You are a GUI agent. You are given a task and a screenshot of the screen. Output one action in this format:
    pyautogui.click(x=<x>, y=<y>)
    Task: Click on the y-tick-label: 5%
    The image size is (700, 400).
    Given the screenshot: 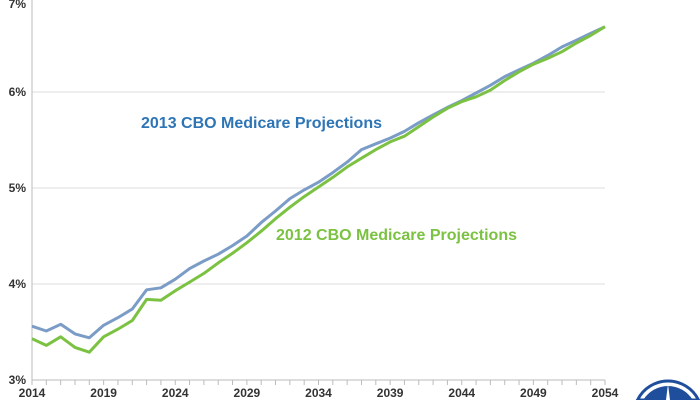 What is the action you would take?
    pyautogui.click(x=18, y=188)
    